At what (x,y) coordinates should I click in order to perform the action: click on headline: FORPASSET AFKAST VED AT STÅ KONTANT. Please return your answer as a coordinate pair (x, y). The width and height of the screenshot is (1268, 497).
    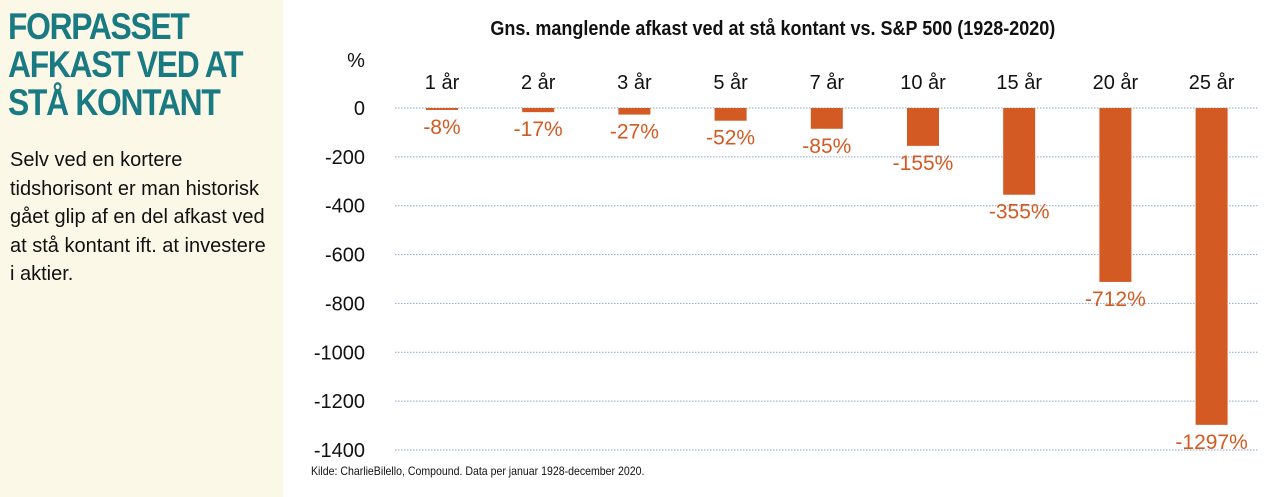
    Looking at the image, I should click on (126, 64).